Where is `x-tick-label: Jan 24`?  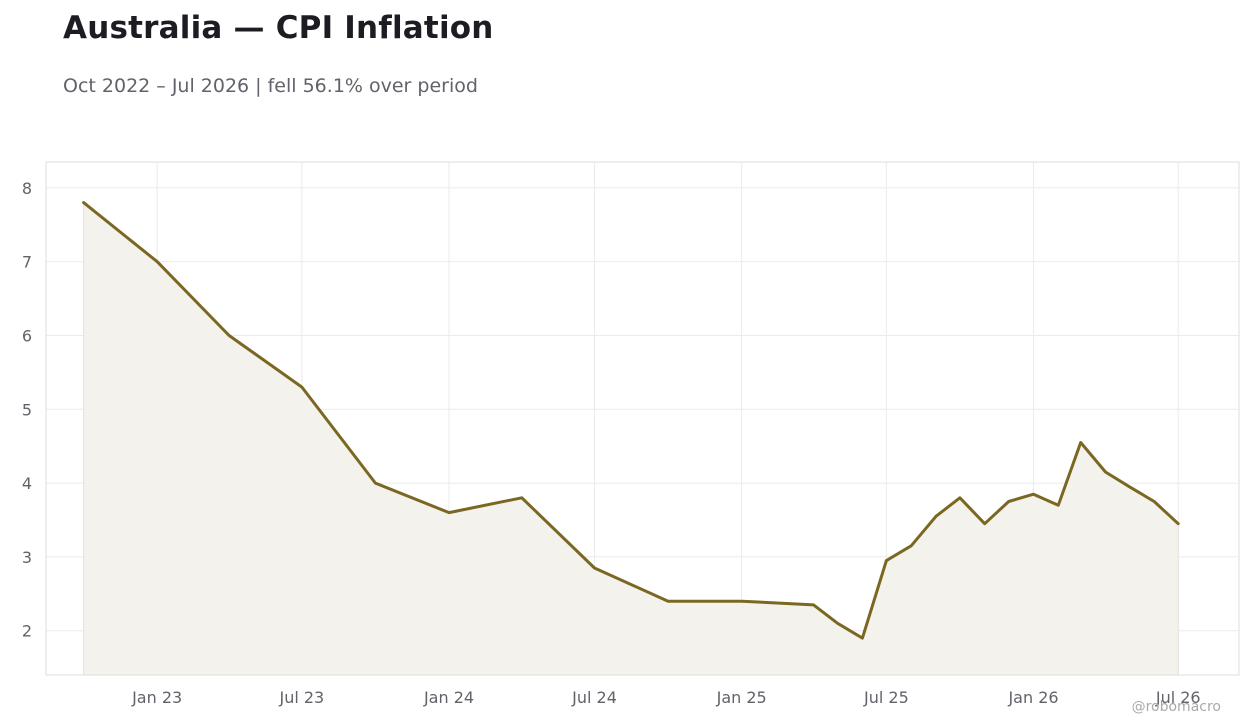
x-tick-label: Jan 24 is located at coordinates (448, 697).